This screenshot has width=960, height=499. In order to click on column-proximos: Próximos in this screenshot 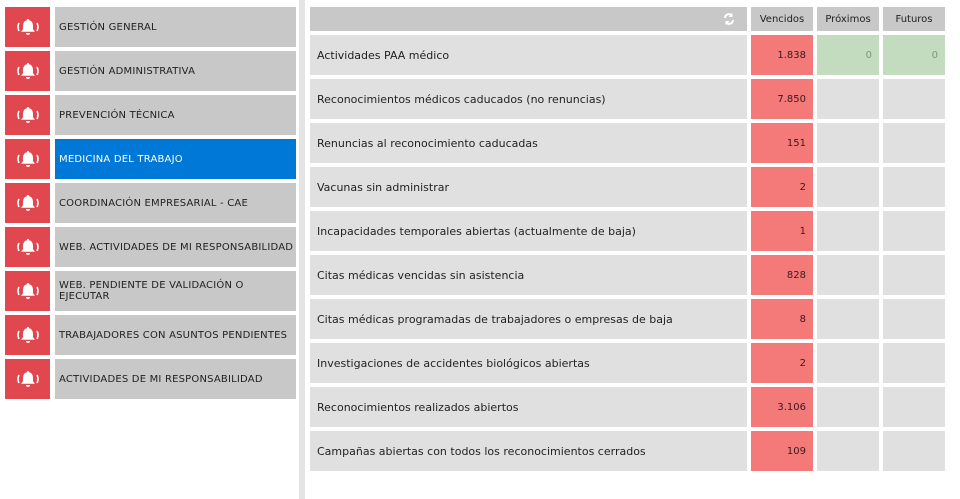, I will do `click(848, 19)`.